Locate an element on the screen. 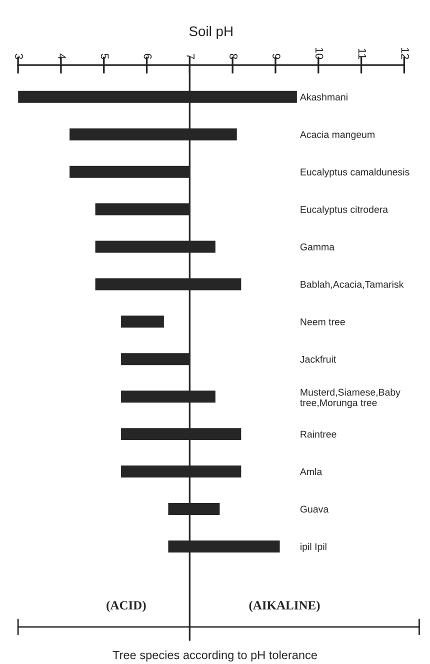  x-tick-label: 8 is located at coordinates (234, 57).